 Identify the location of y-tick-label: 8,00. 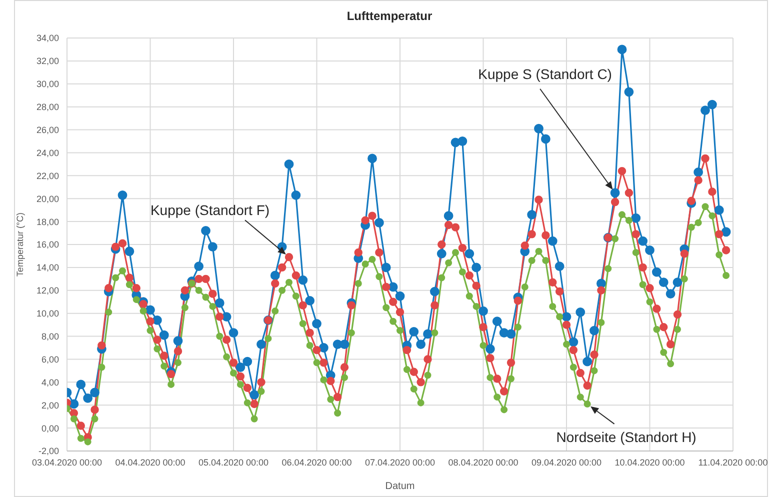
(50, 336).